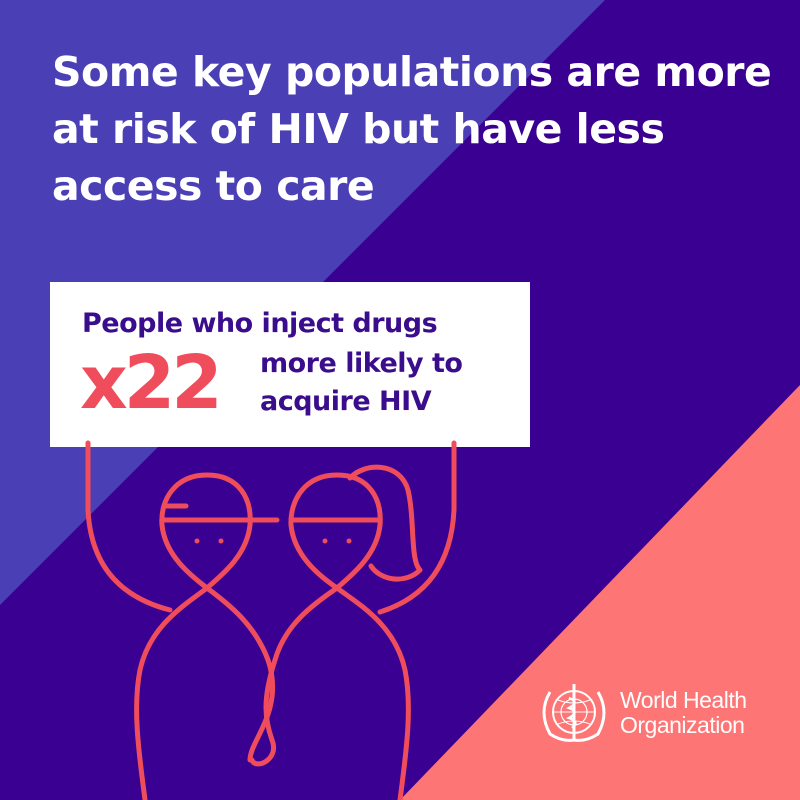 The height and width of the screenshot is (800, 800). What do you see at coordinates (682, 725) in the screenshot?
I see `who-logo-line-2: Organization` at bounding box center [682, 725].